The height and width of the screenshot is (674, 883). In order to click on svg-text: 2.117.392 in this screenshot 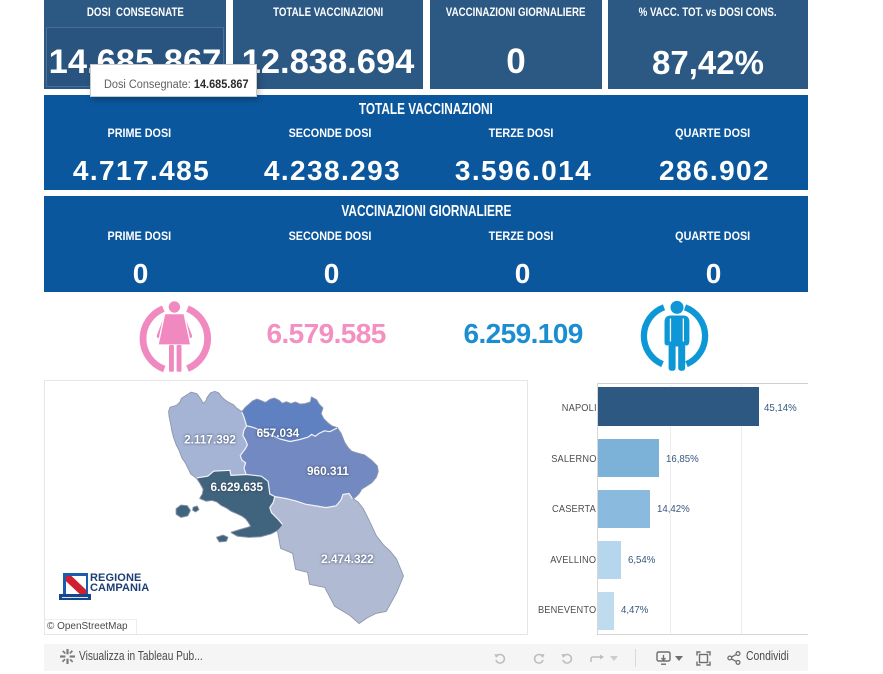, I will do `click(210, 439)`.